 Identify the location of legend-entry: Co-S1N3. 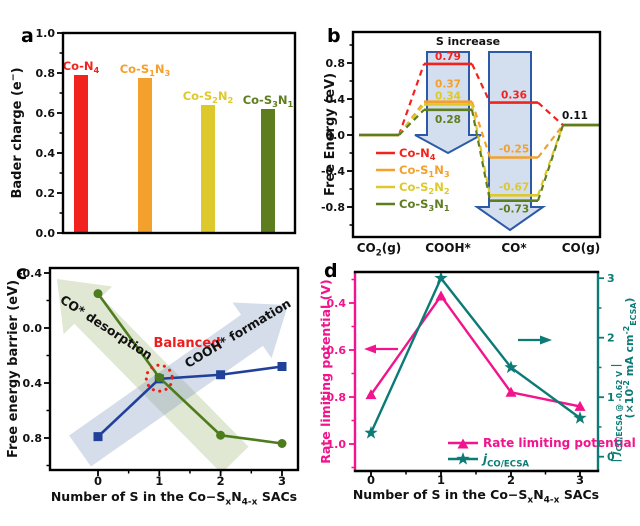
(424, 171).